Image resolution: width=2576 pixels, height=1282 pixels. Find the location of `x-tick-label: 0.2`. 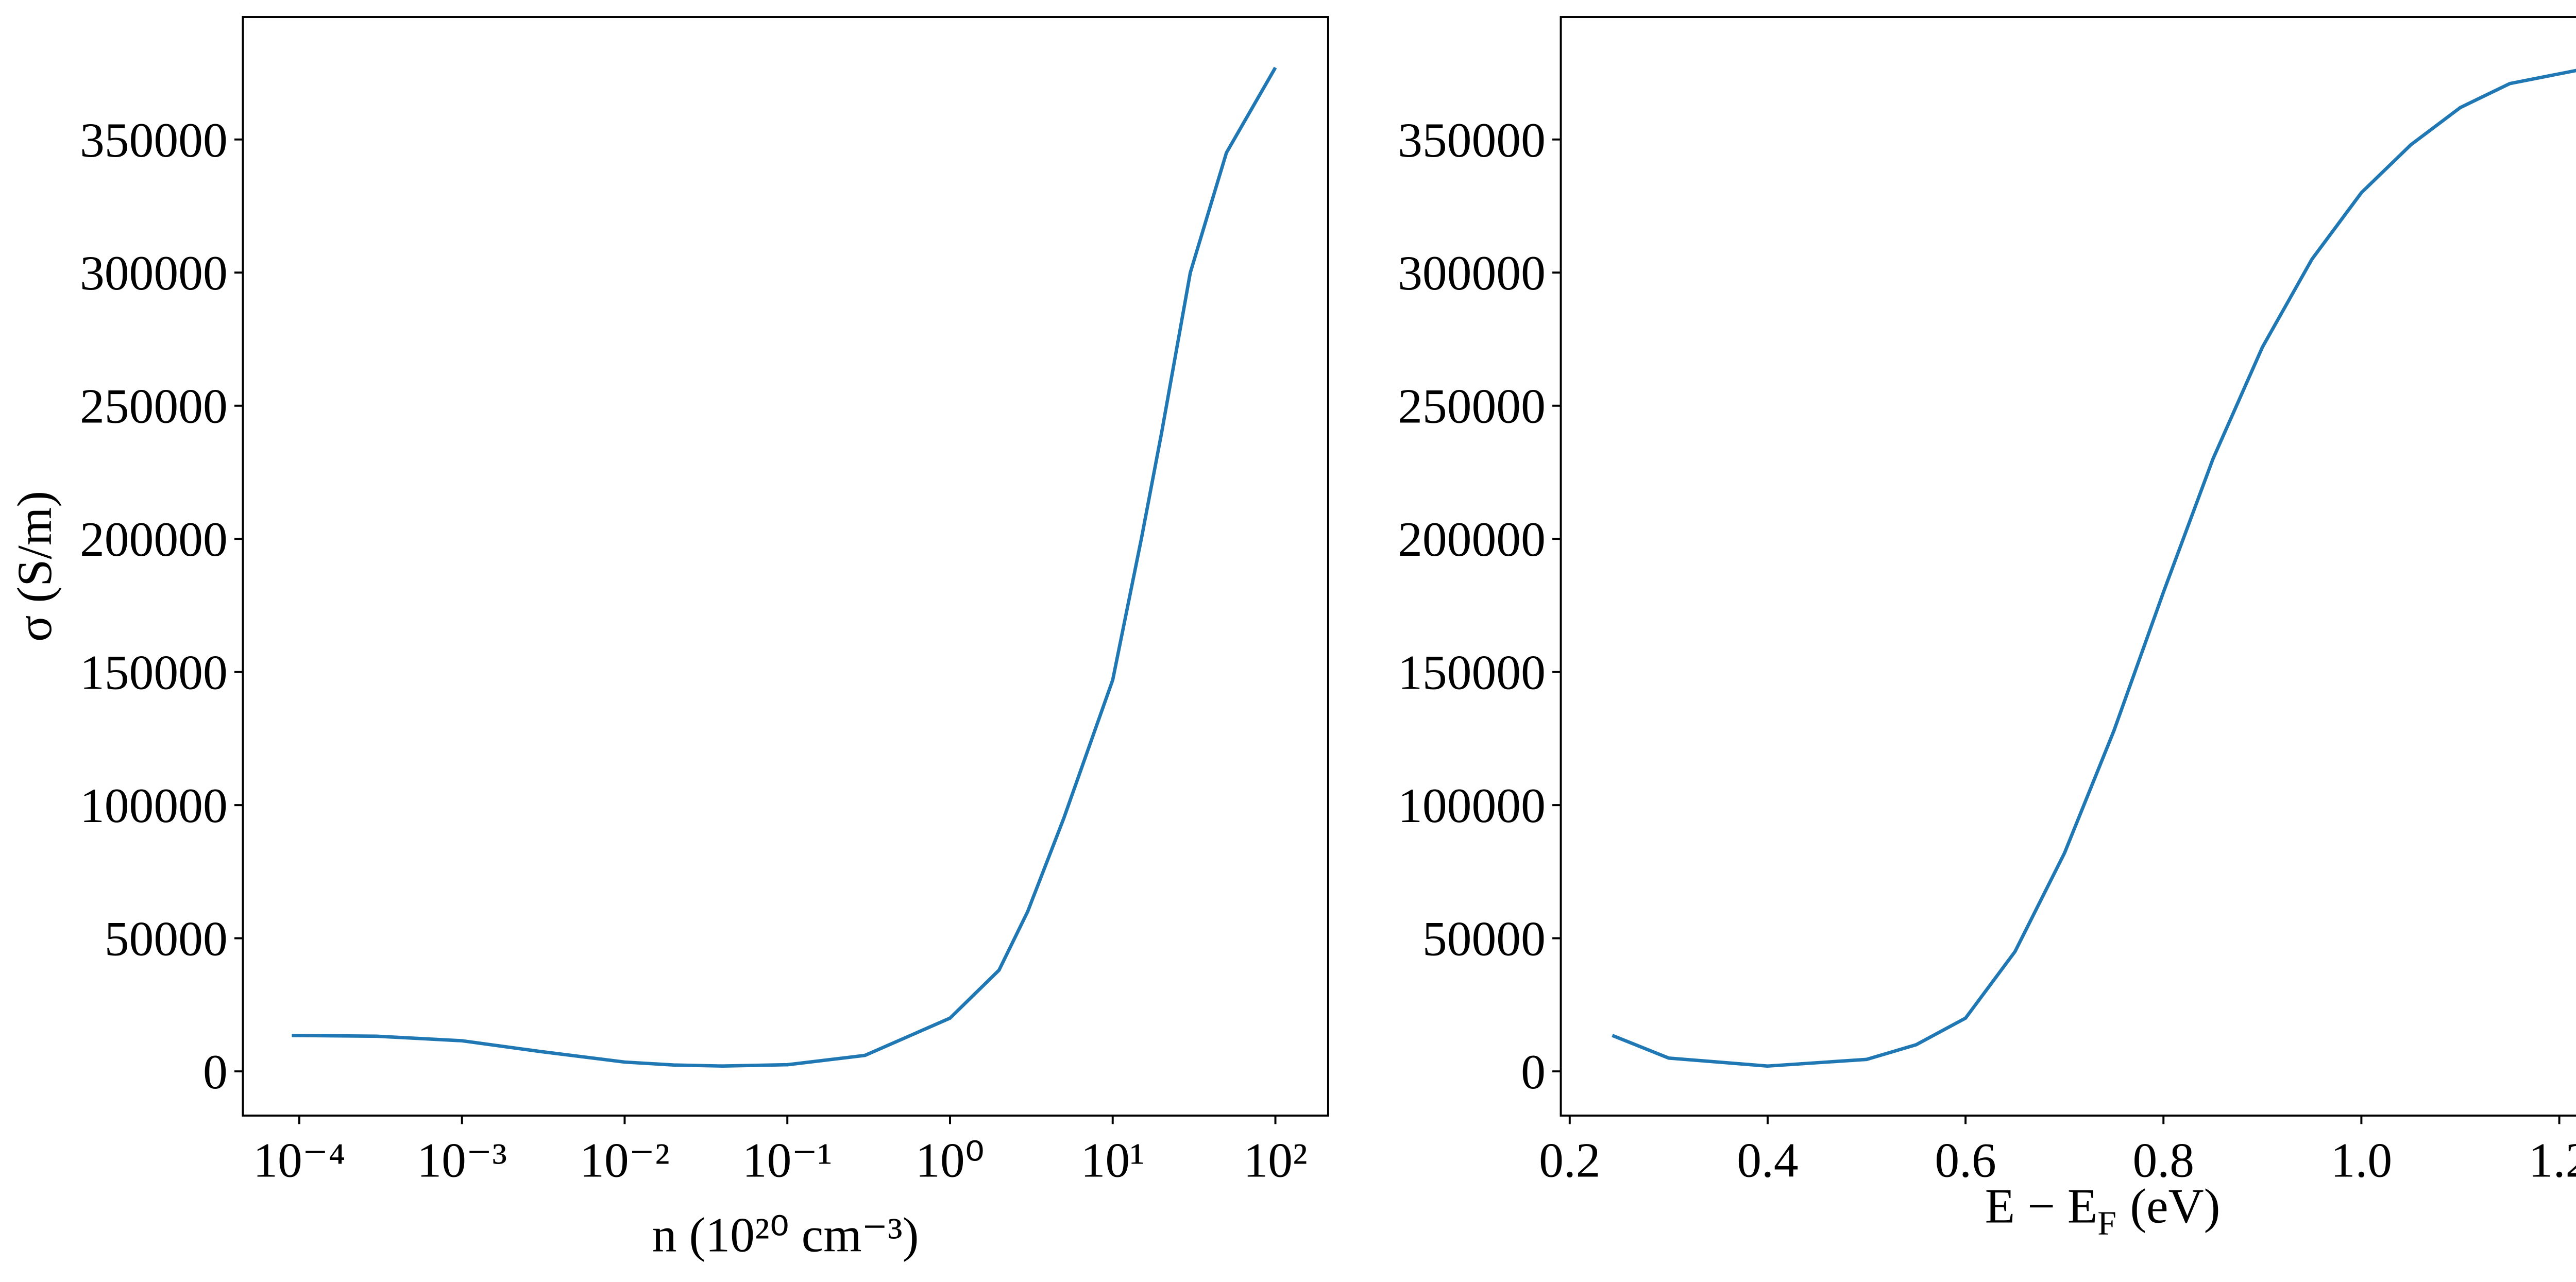

x-tick-label: 0.2 is located at coordinates (1570, 1160).